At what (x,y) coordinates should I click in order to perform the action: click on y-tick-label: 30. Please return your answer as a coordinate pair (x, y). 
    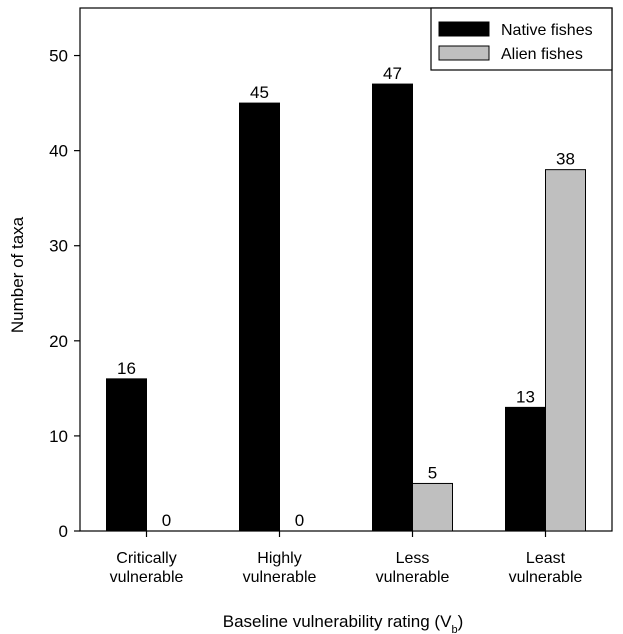
    Looking at the image, I should click on (58, 246).